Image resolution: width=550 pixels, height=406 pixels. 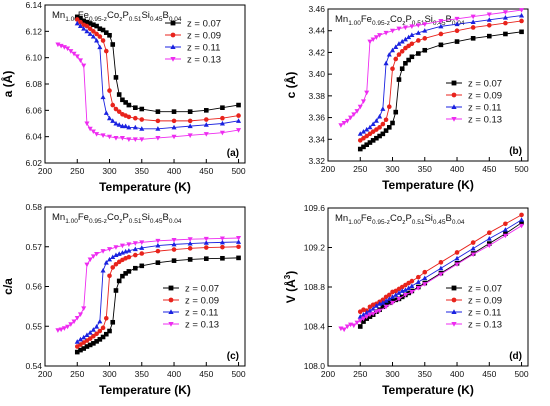 I want to click on x-tick-label: 250, so click(x=77, y=171).